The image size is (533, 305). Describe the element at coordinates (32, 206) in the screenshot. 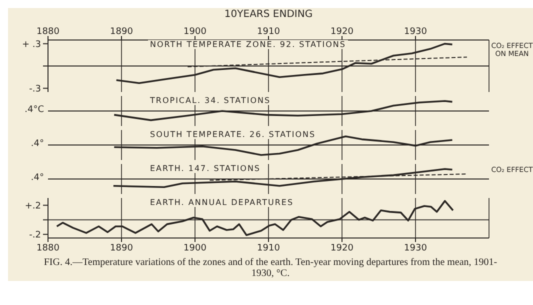

I see `y-tick-label: +.2` at that location.